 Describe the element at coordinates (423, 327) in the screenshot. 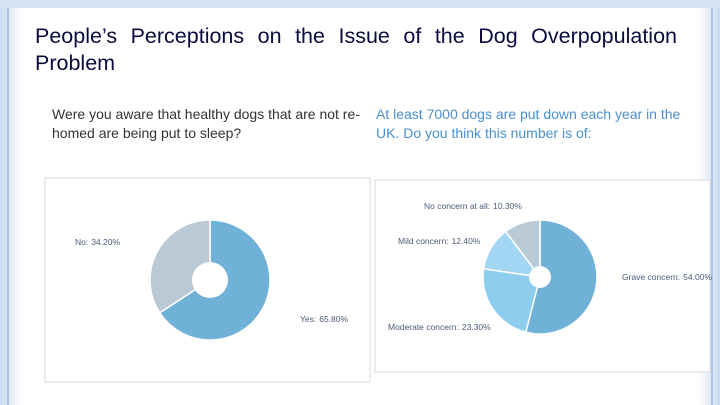

I see `slice-category: Moderate concern:` at that location.